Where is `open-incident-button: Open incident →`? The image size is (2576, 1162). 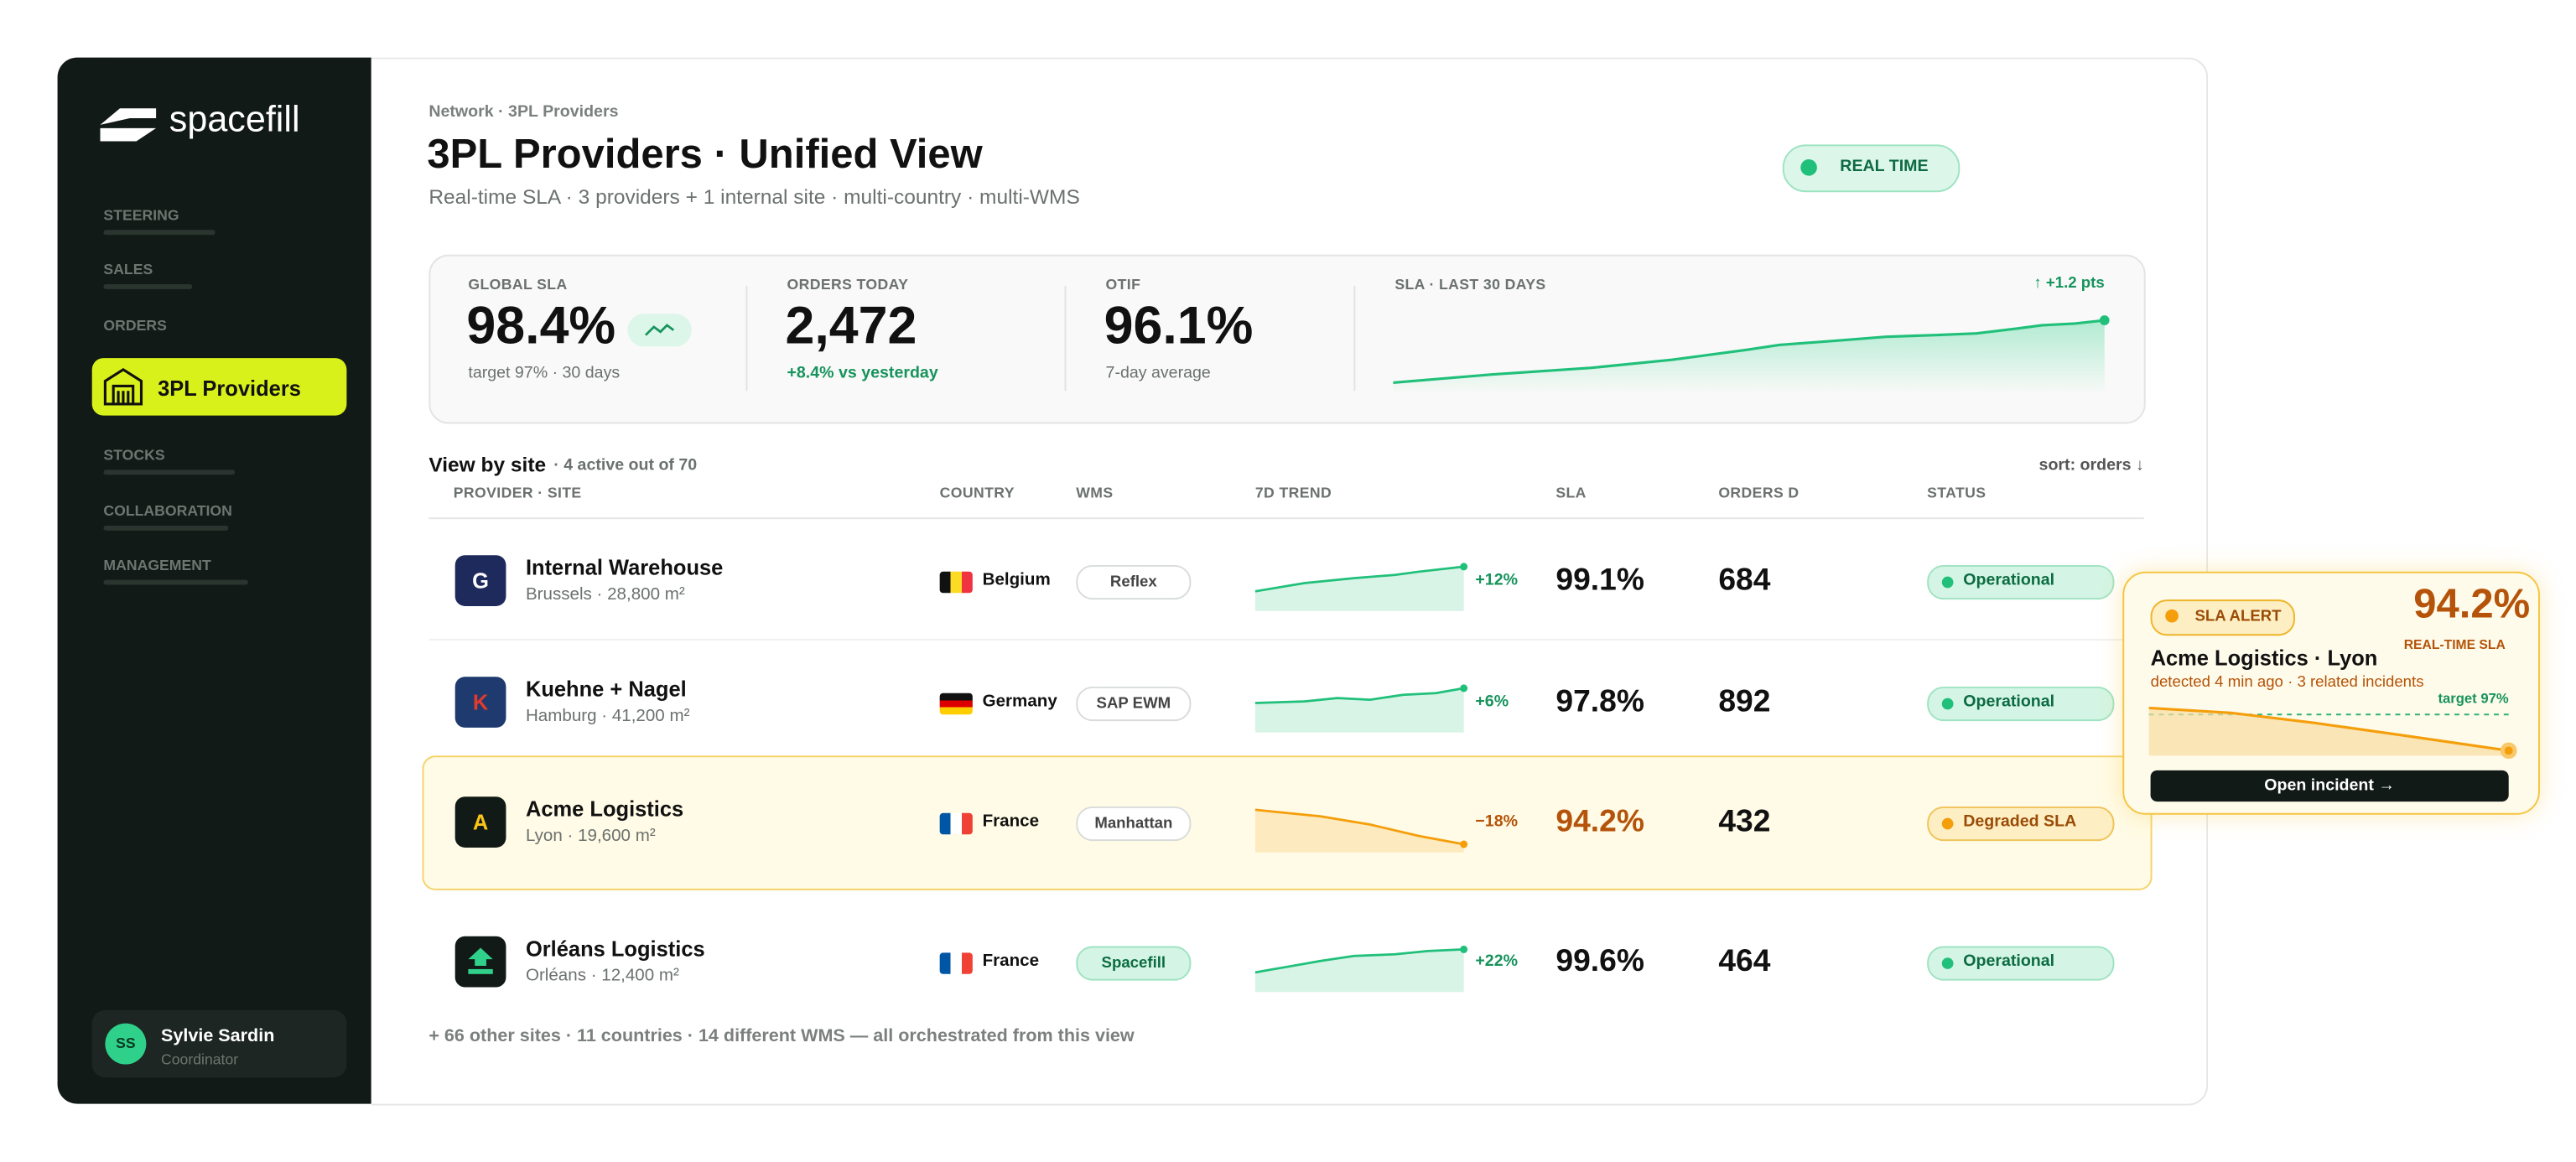 open-incident-button: Open incident → is located at coordinates (2329, 786).